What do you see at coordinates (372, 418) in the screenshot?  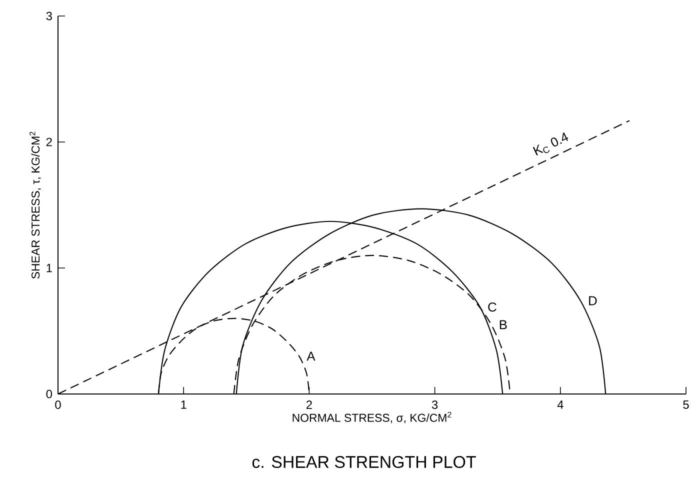 I see `x-axis-title: NORMAL STRESS, σ, KG/CM$^{2}$` at bounding box center [372, 418].